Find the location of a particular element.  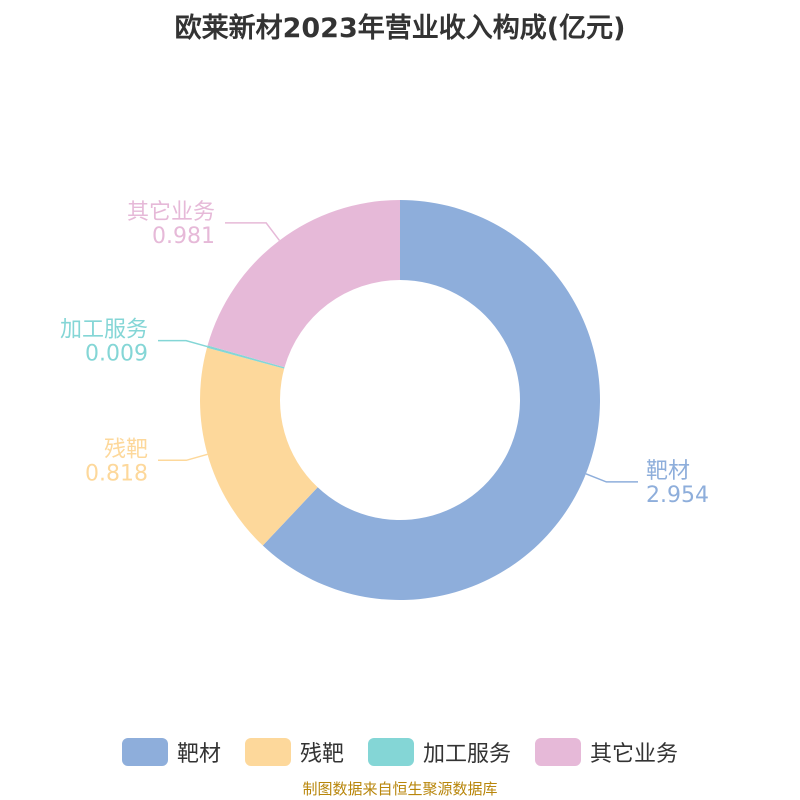

legend-swatch-residual-target is located at coordinates (267, 752).